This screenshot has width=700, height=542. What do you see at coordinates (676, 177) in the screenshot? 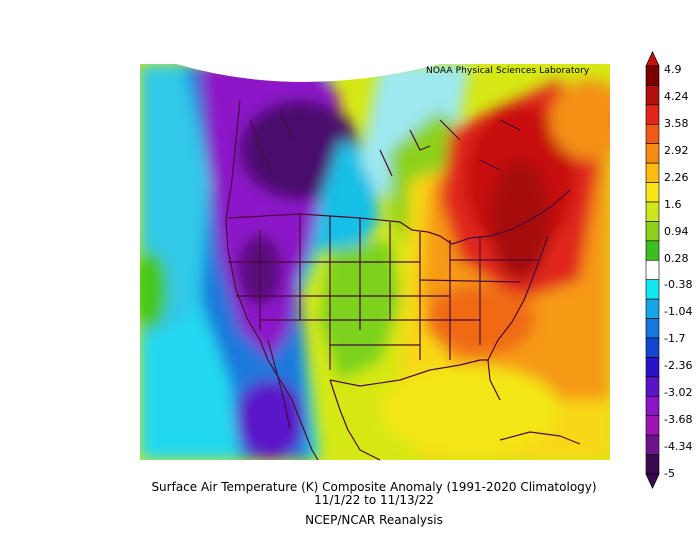
I see `colorbar-tick-label: 2.26` at bounding box center [676, 177].